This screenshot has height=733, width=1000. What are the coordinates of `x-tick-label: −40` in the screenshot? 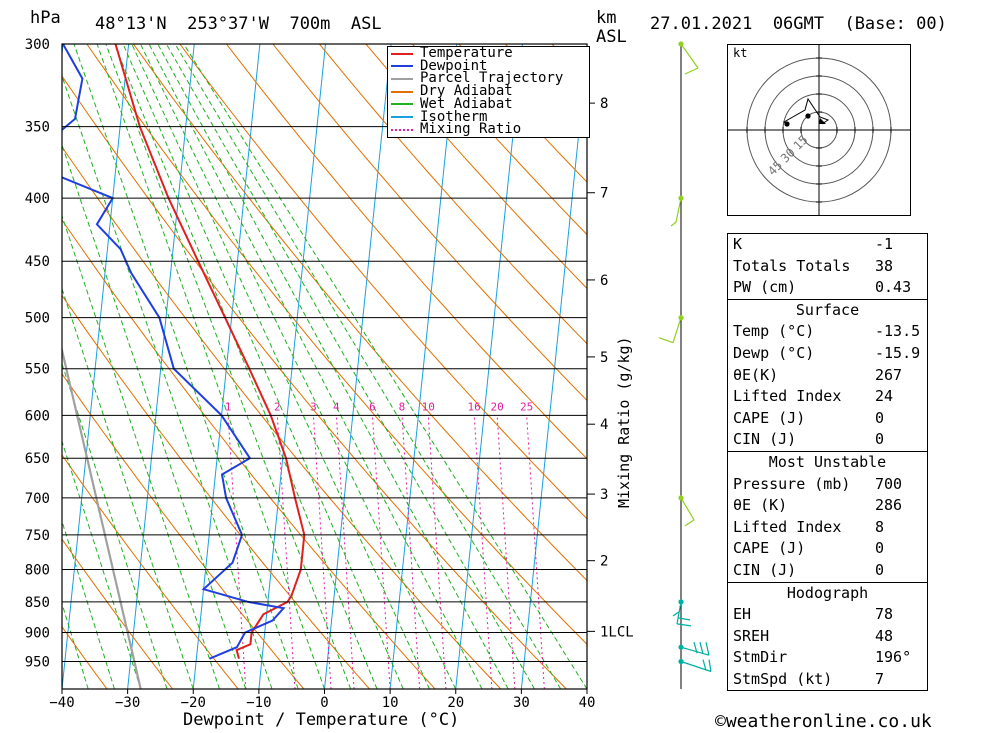 It's located at (61, 703).